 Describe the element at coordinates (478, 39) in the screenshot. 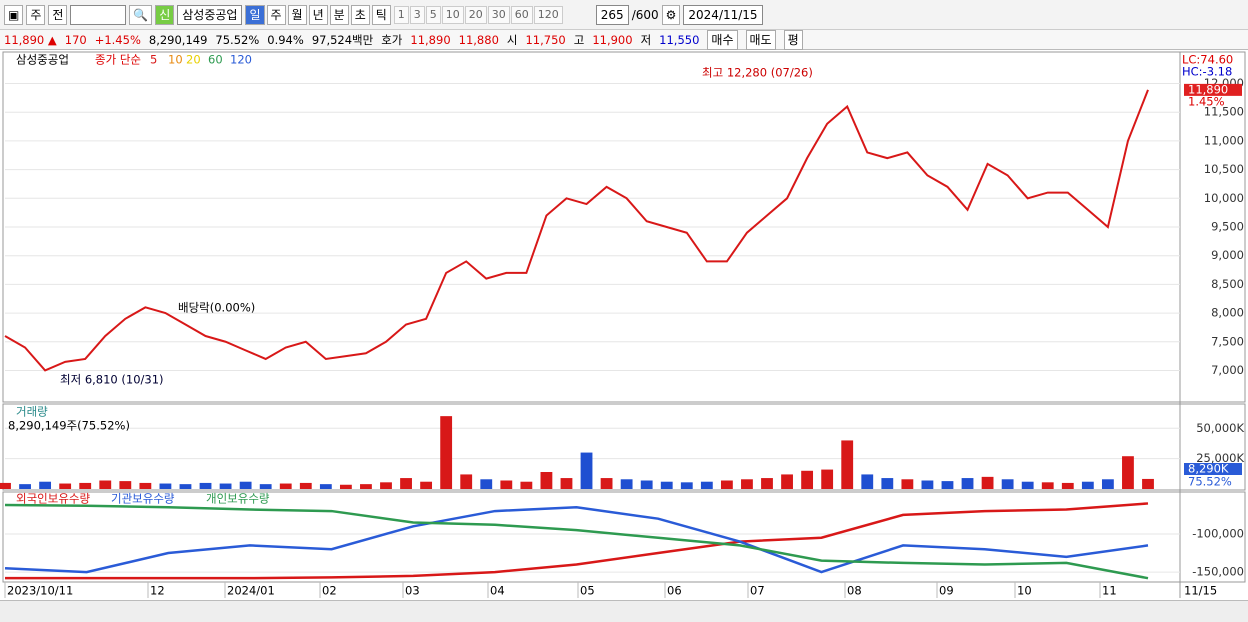

I see `info-bid: 11,880` at that location.